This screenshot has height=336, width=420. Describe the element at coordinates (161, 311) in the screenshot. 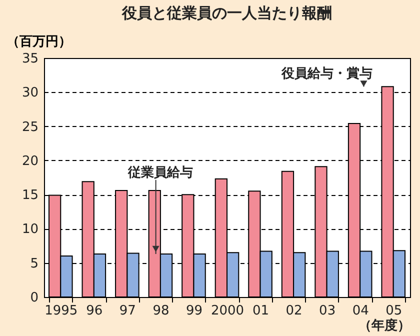

I see `x-tick-label: 98` at that location.